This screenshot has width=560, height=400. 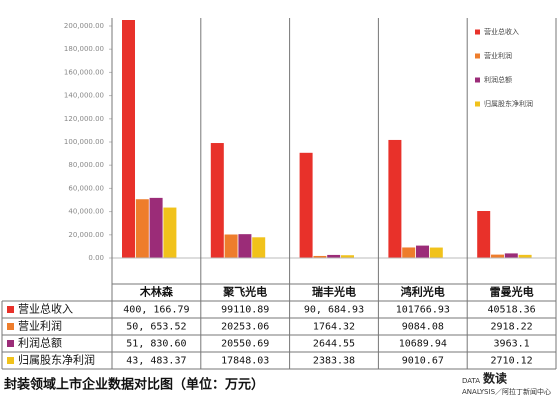 What do you see at coordinates (86, 235) in the screenshot?
I see `y-tick-label: 20,000.00` at bounding box center [86, 235].